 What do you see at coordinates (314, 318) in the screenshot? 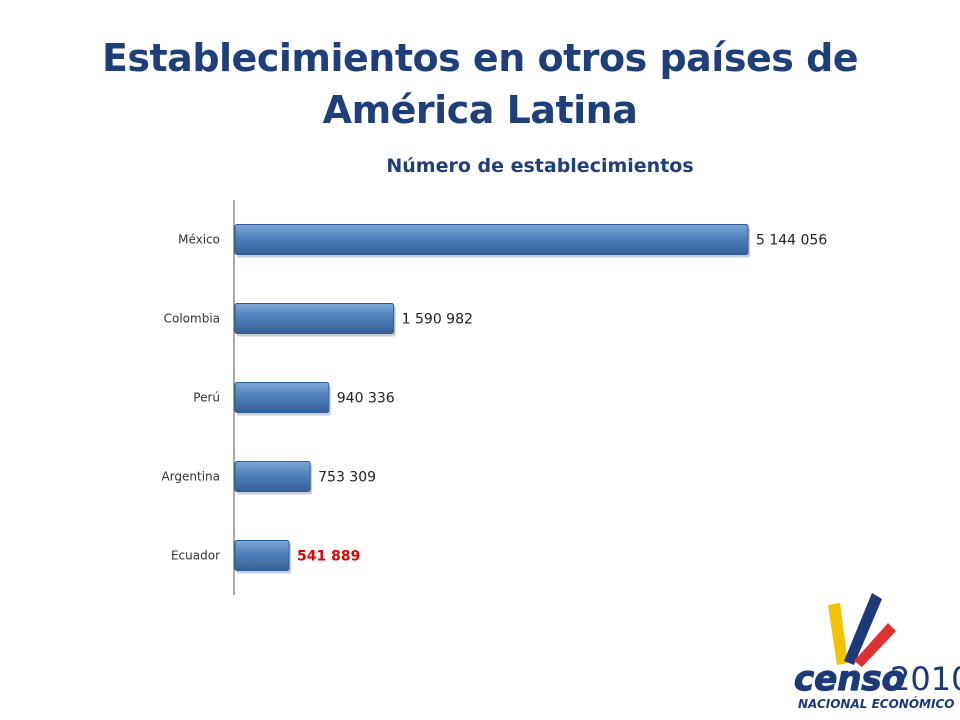
I see `bar-colombia` at bounding box center [314, 318].